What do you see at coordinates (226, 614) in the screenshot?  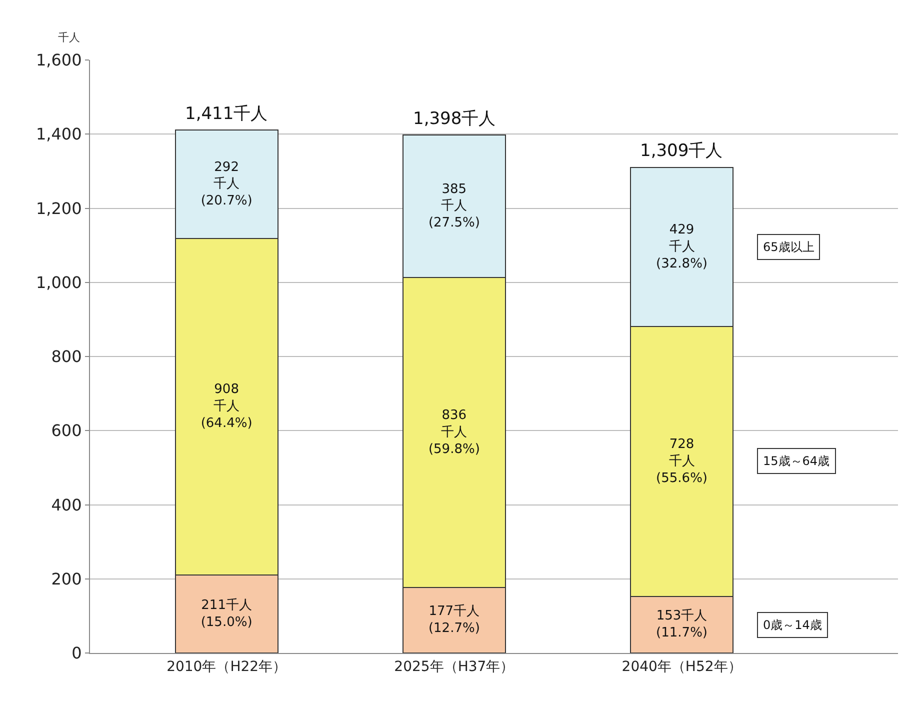 I see `data-label: 211千人 (15.0%)` at bounding box center [226, 614].